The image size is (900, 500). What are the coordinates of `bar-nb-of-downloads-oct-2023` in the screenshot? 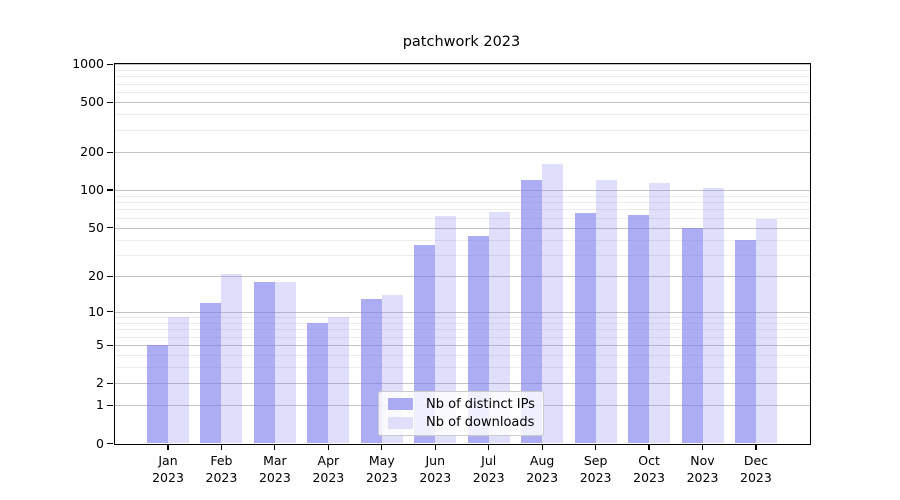 It's located at (660, 313).